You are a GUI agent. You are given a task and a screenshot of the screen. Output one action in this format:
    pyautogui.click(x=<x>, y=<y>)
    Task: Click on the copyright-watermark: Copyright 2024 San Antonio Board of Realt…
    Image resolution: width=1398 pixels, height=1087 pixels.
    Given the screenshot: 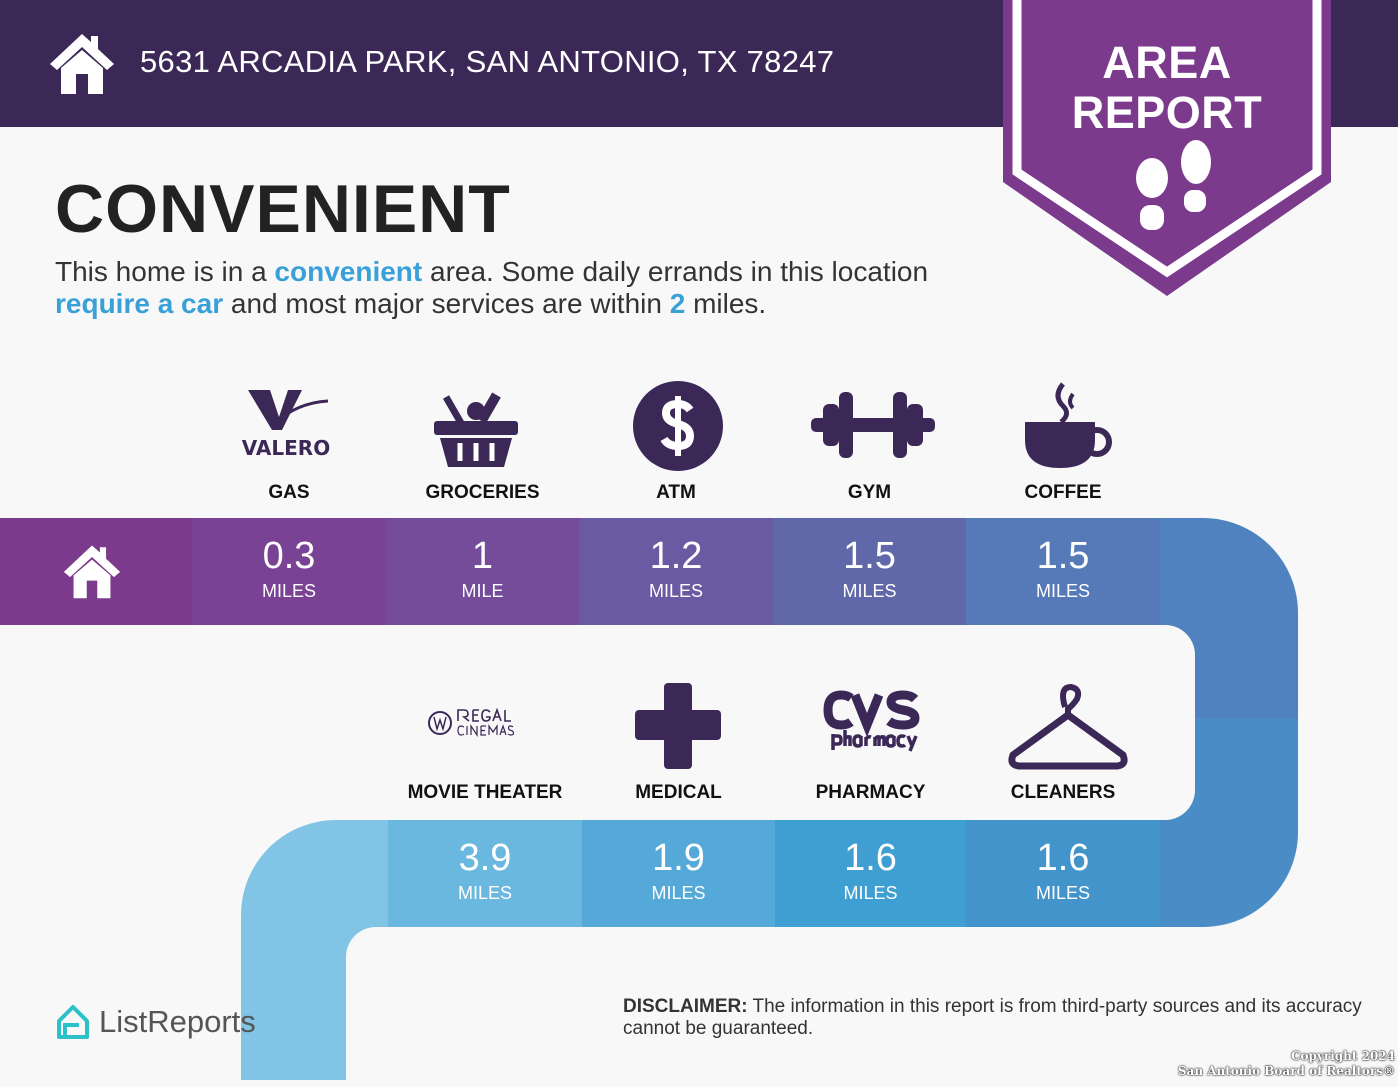 What is the action you would take?
    pyautogui.click(x=1286, y=1064)
    